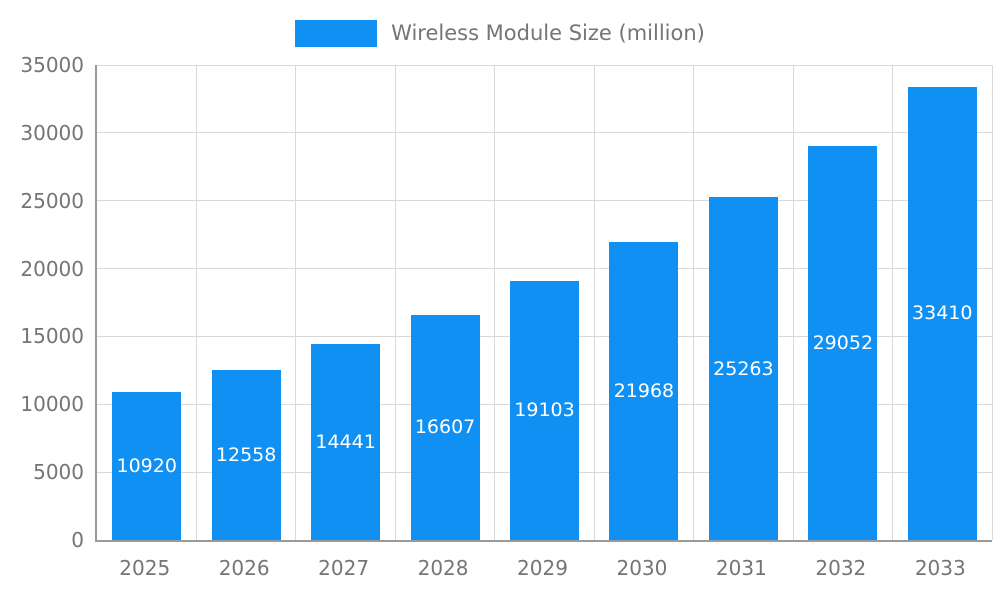  What do you see at coordinates (548, 33) in the screenshot?
I see `legend-label: Wireless Module Size (million)` at bounding box center [548, 33].